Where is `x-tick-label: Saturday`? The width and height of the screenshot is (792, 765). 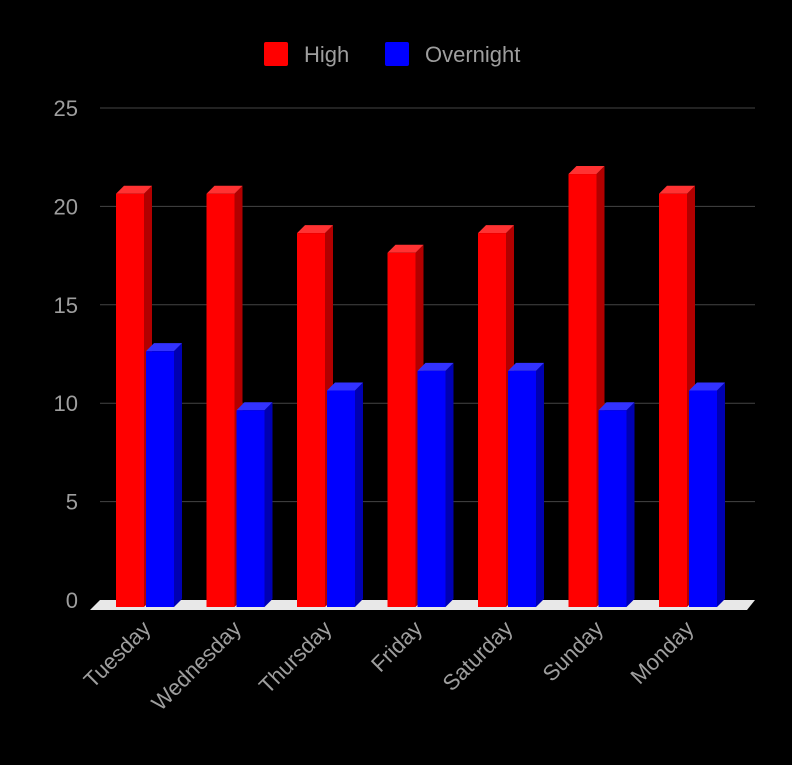
x-tick-label: Saturday is located at coordinates (478, 656).